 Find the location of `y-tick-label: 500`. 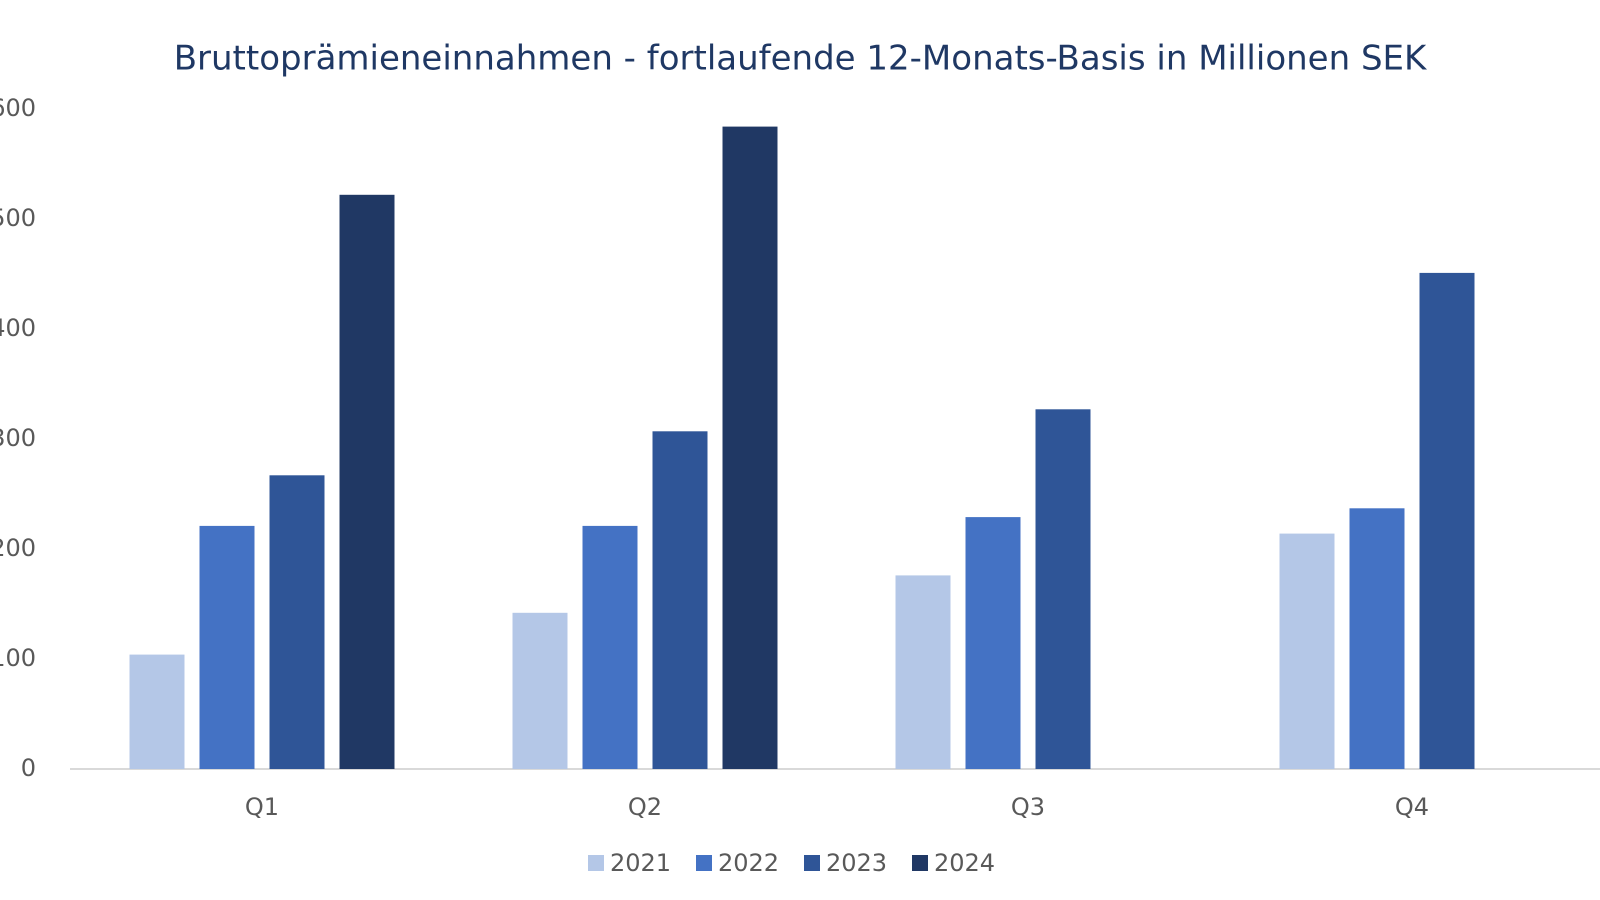

y-tick-label: 500 is located at coordinates (18, 218).